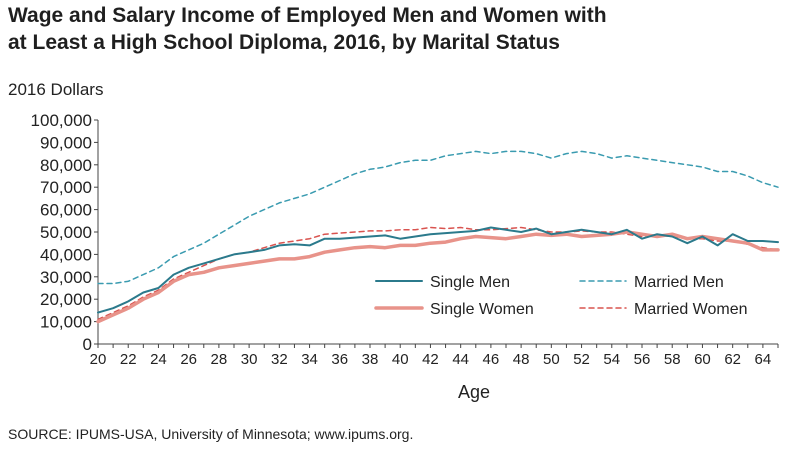 The image size is (796, 451). What do you see at coordinates (370, 359) in the screenshot?
I see `x-tick-label: 38` at bounding box center [370, 359].